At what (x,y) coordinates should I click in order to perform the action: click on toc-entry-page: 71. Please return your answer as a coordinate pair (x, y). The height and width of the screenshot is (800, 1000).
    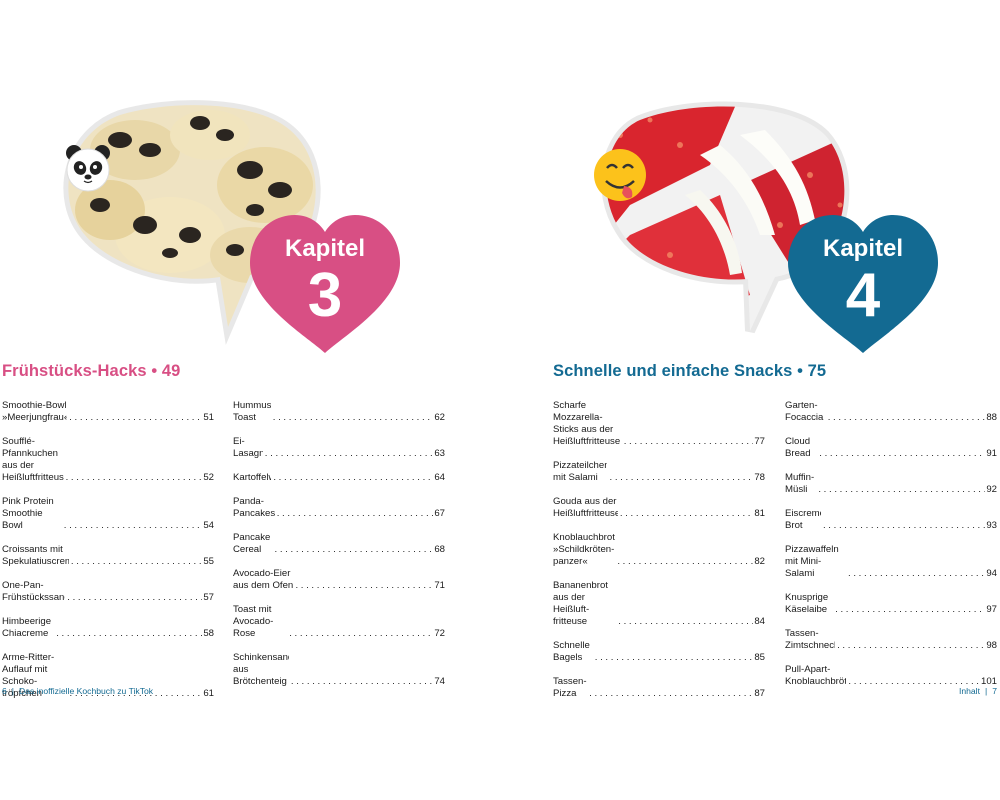
    Looking at the image, I should click on (439, 585).